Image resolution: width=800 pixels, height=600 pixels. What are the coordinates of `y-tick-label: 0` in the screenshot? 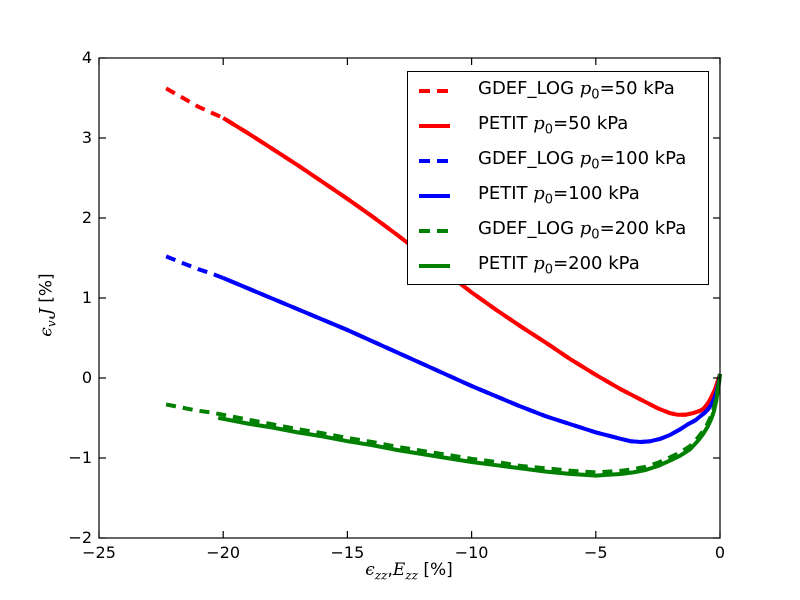 It's located at (86, 377).